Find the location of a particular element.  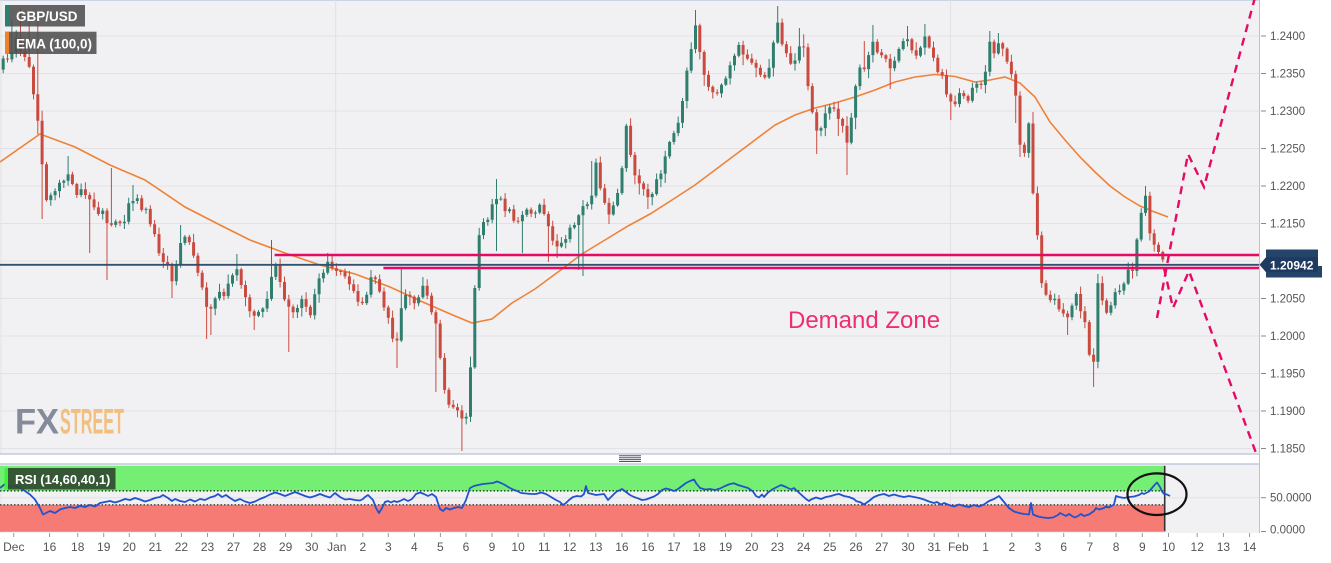

svg-text: 1.2400 is located at coordinates (1287, 37).